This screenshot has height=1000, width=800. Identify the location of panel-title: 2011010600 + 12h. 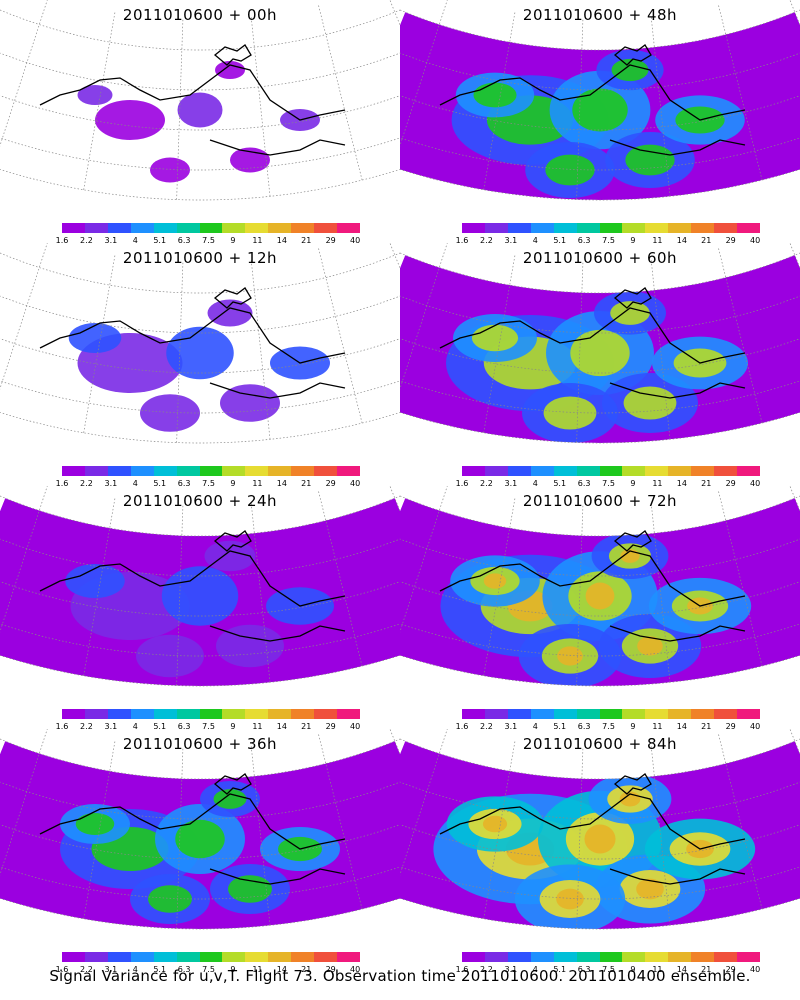
(200, 258).